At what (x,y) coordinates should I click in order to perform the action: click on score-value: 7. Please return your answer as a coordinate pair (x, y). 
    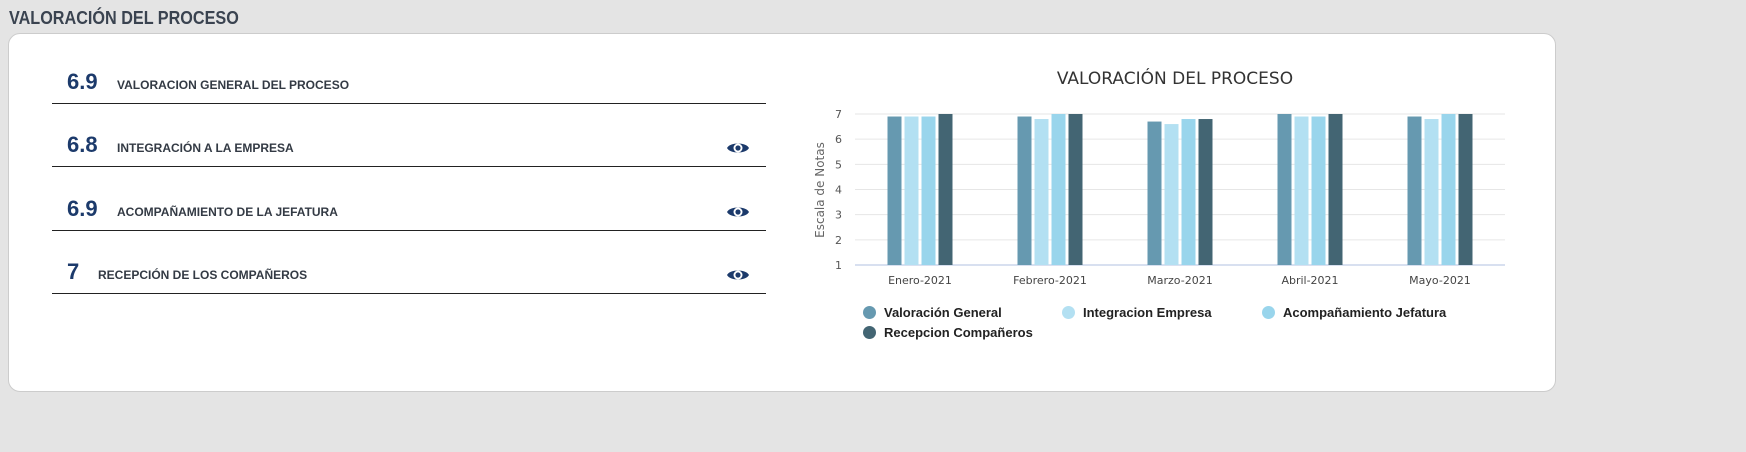
    Looking at the image, I should click on (73, 271).